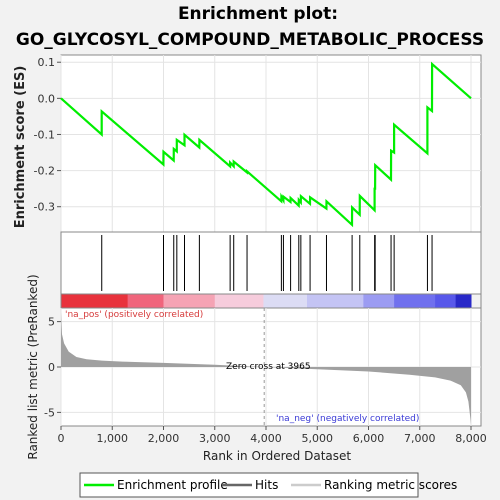  I want to click on x-tick-label: 1,000, so click(113, 438).